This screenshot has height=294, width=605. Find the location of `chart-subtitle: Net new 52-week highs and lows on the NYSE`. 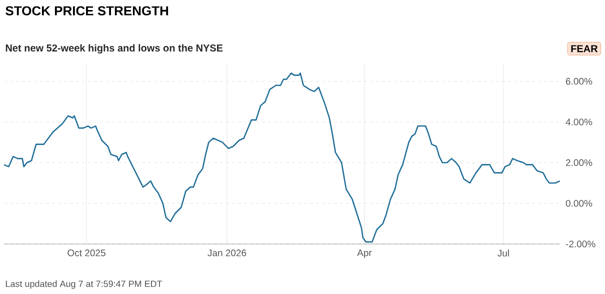

chart-subtitle: Net new 52-week highs and lows on the NYSE is located at coordinates (114, 49).